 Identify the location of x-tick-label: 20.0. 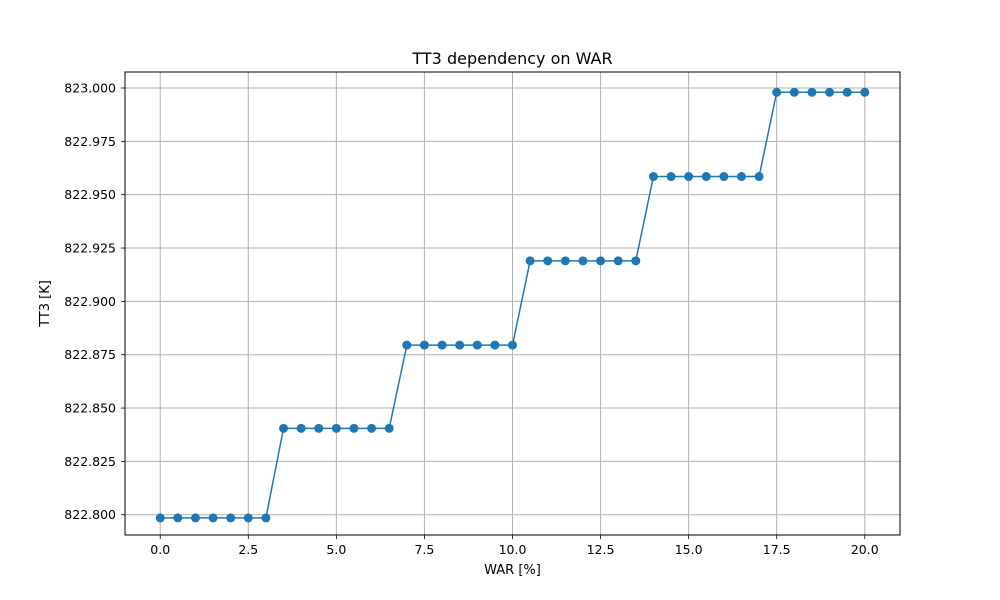
(865, 549).